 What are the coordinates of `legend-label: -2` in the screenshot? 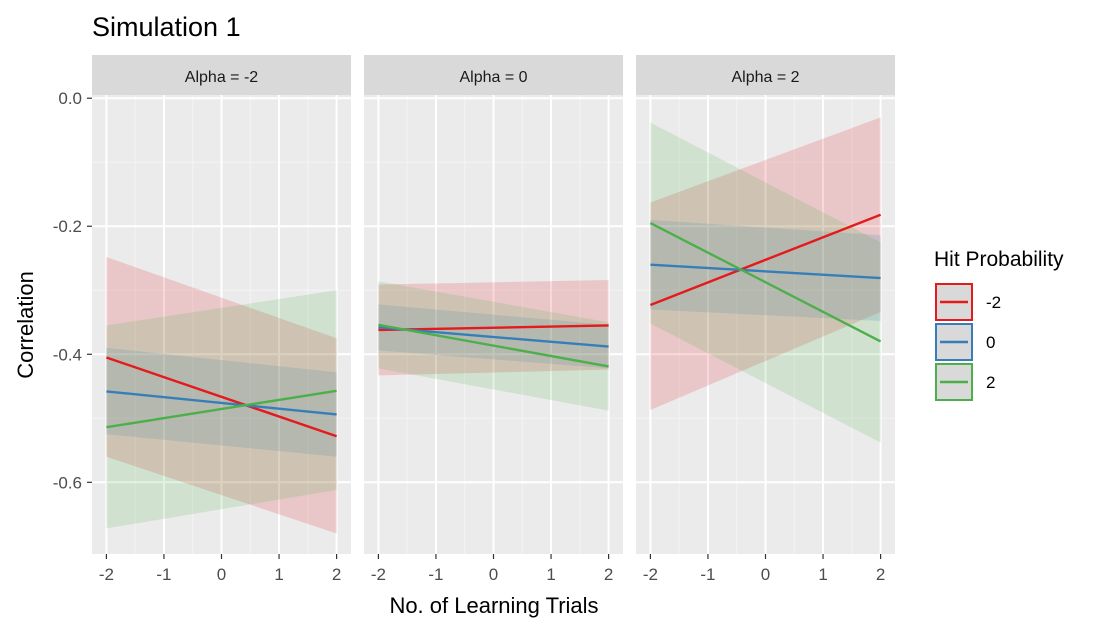 It's located at (993, 302).